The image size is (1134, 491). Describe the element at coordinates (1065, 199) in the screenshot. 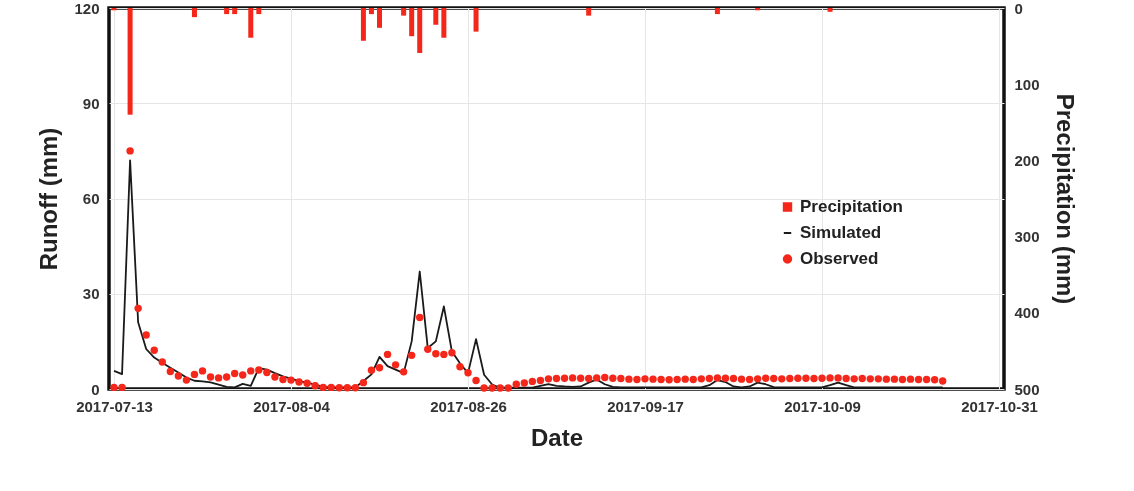

I see `y2-axis-title: Precipitation (mm)` at that location.